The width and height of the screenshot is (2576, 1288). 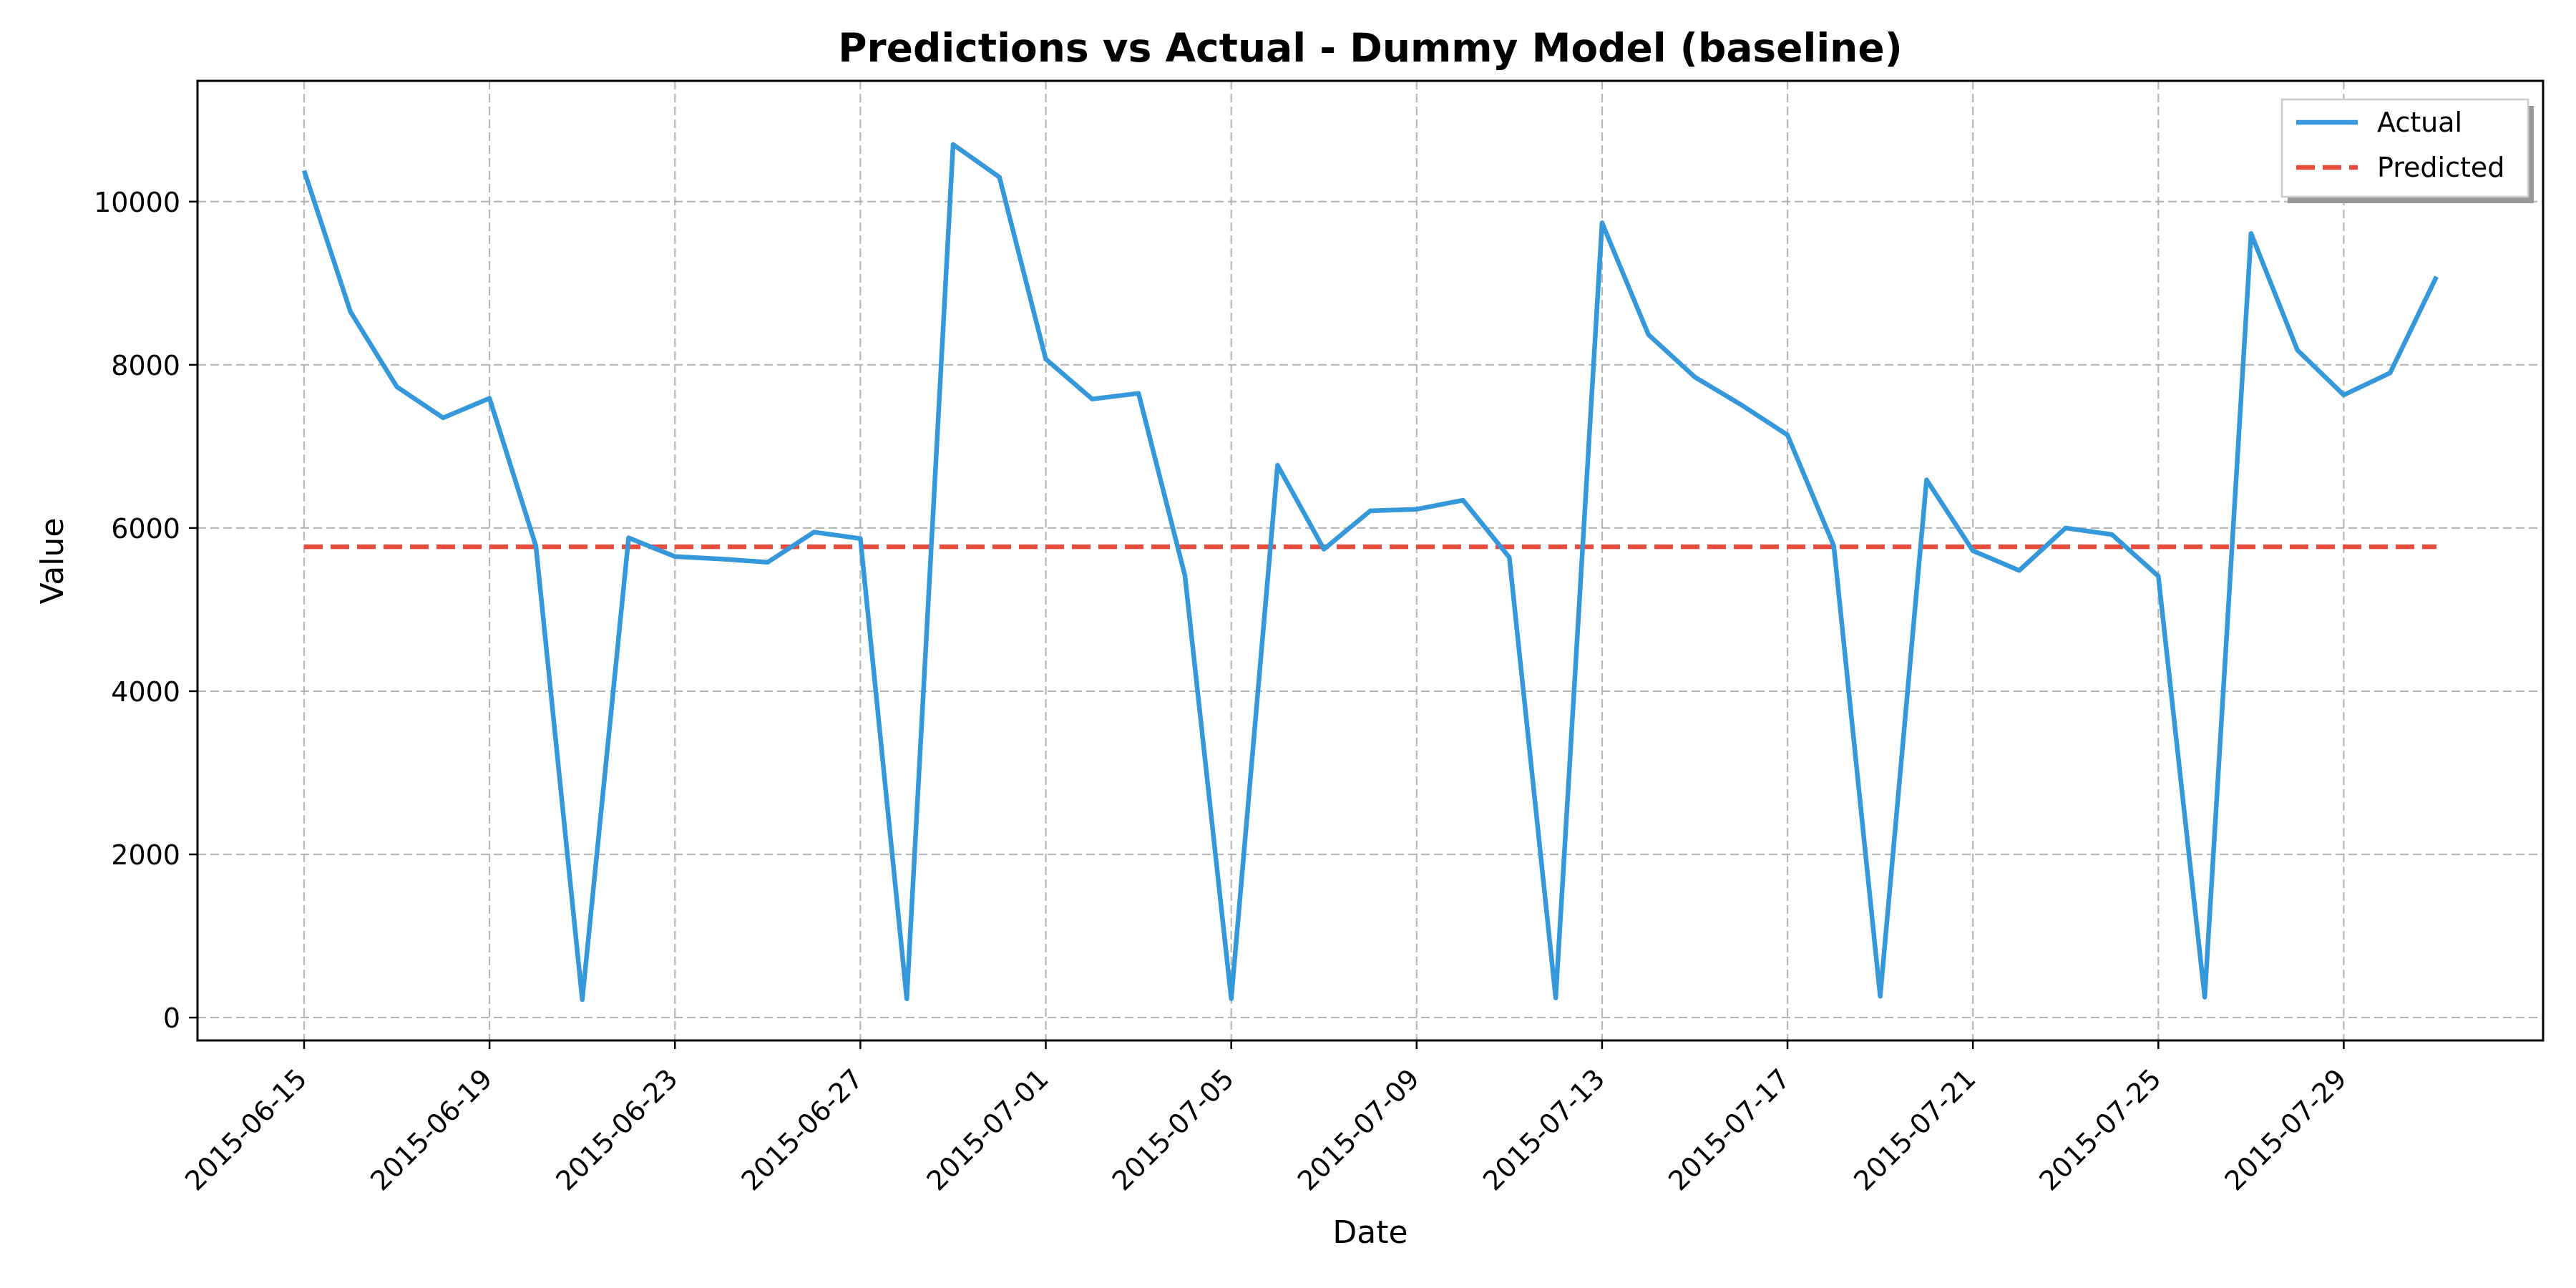 I want to click on y-axis-label: Value, so click(x=52, y=561).